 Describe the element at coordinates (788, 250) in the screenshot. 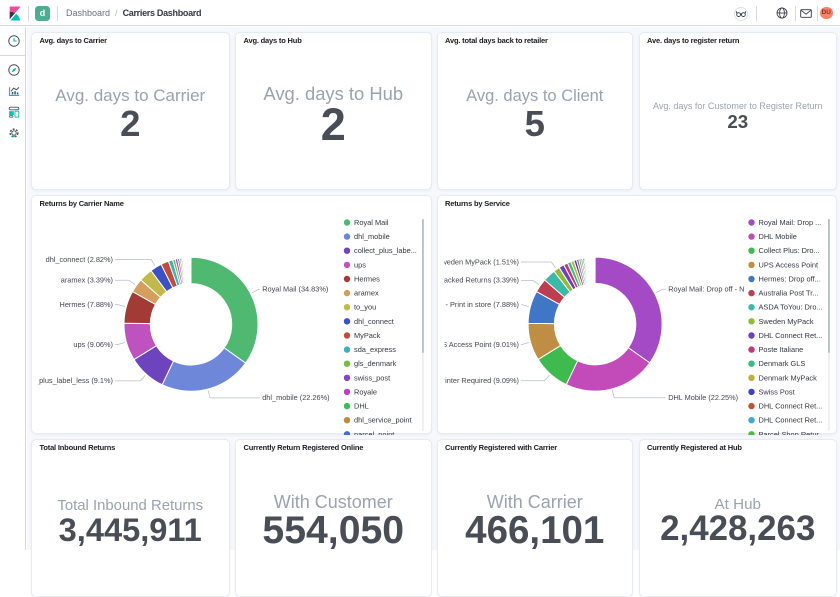

I see `svg-text:Collect Plus: Dro...: Collect Plus` at that location.